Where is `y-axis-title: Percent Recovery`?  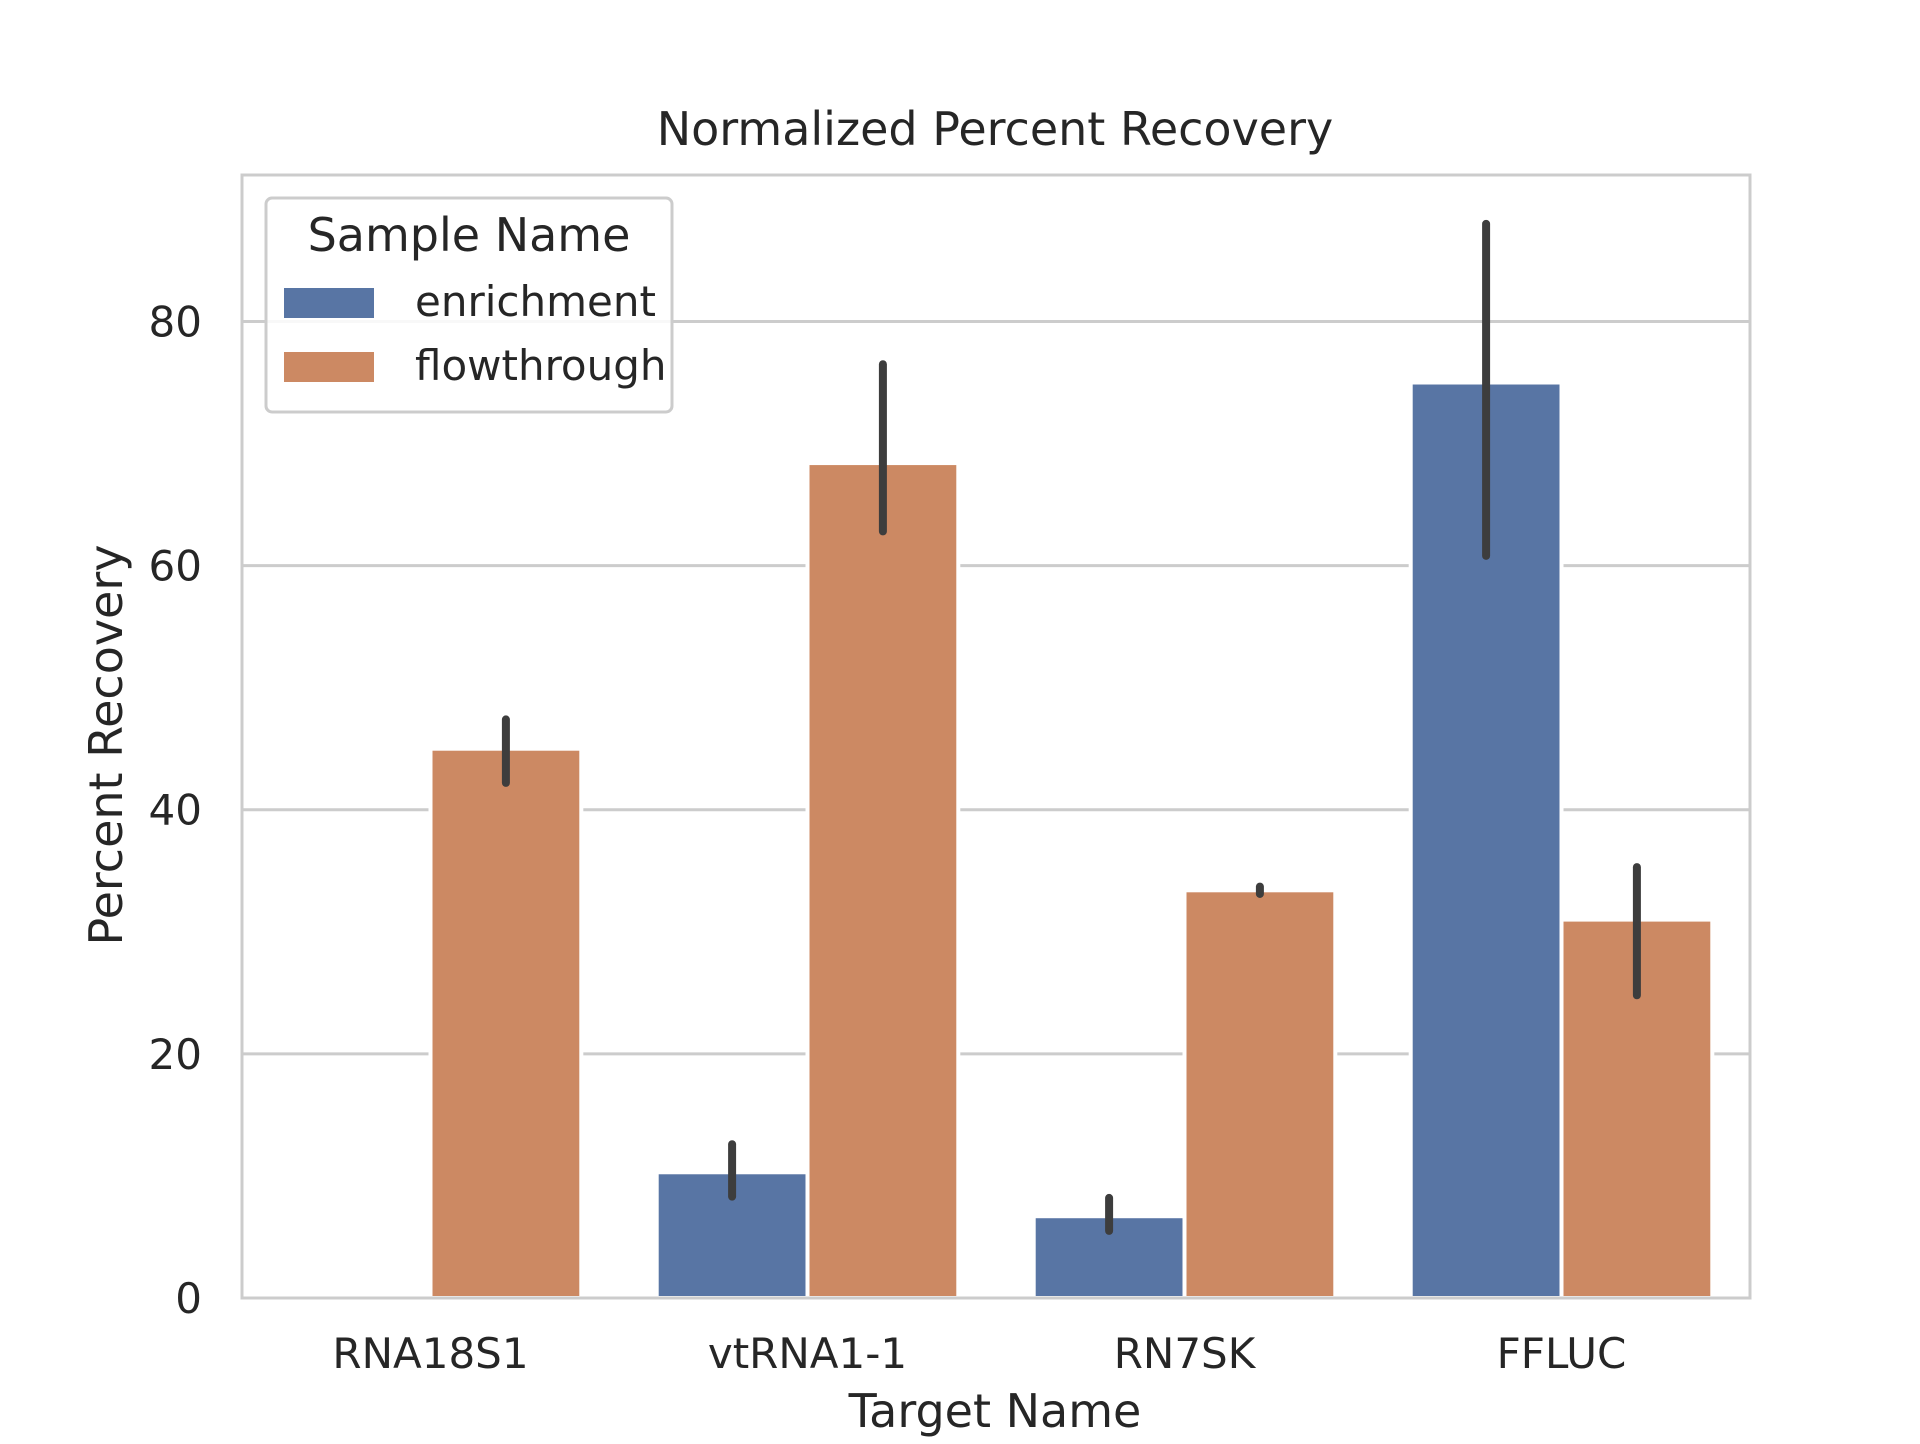 y-axis-title: Percent Recovery is located at coordinates (106, 745).